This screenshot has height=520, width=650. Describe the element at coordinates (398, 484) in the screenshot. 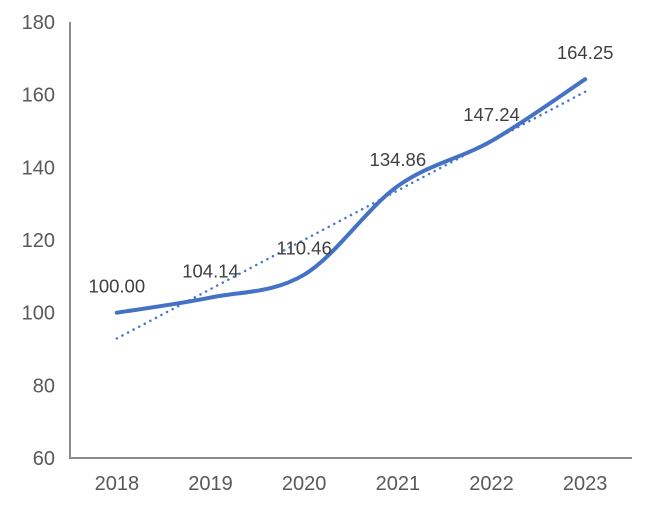

I see `x-tick-label: 2021` at that location.